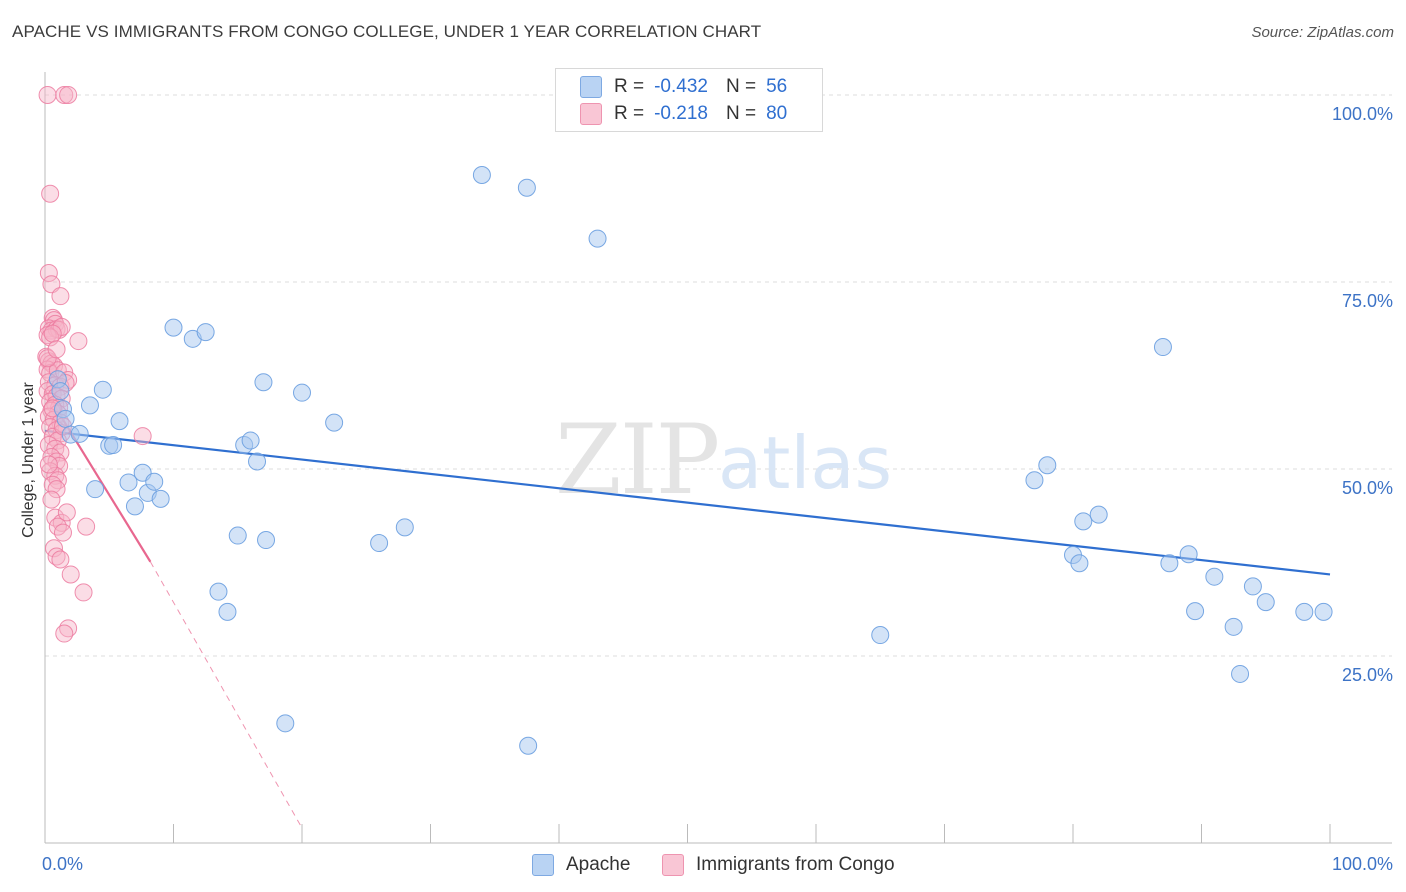  Describe the element at coordinates (1367, 301) in the screenshot. I see `y-tick-label: 75.0%` at that location.